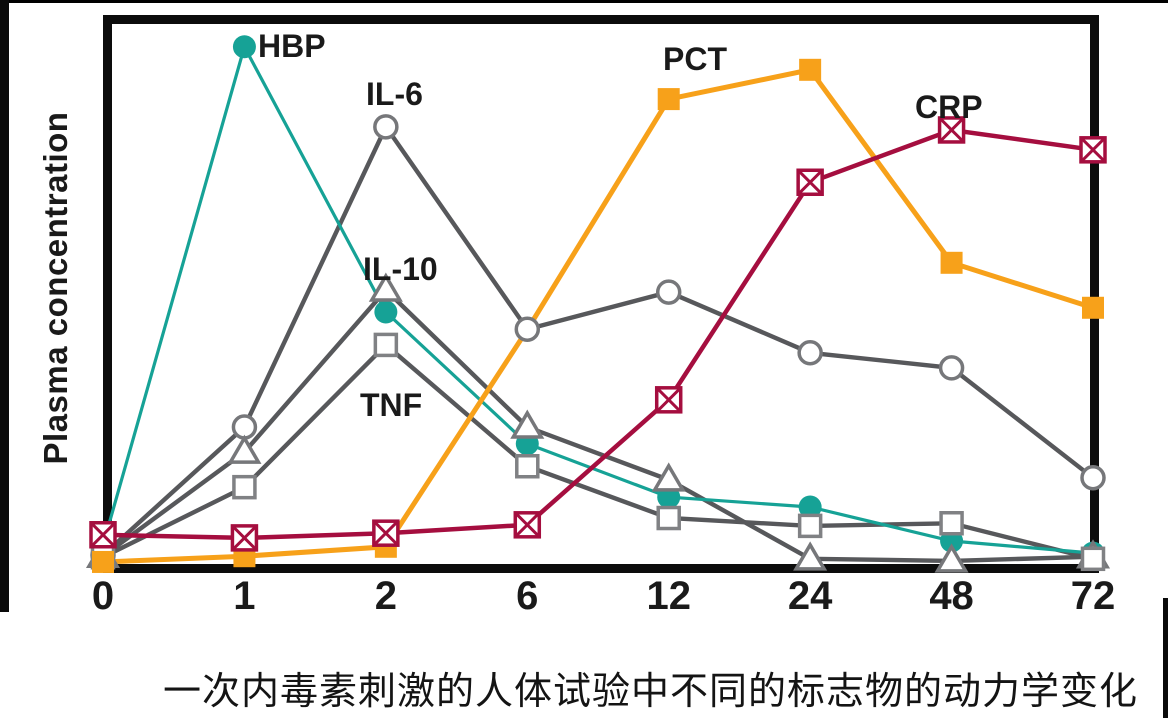  Describe the element at coordinates (668, 596) in the screenshot. I see `x-tick-label-12: 12` at that location.